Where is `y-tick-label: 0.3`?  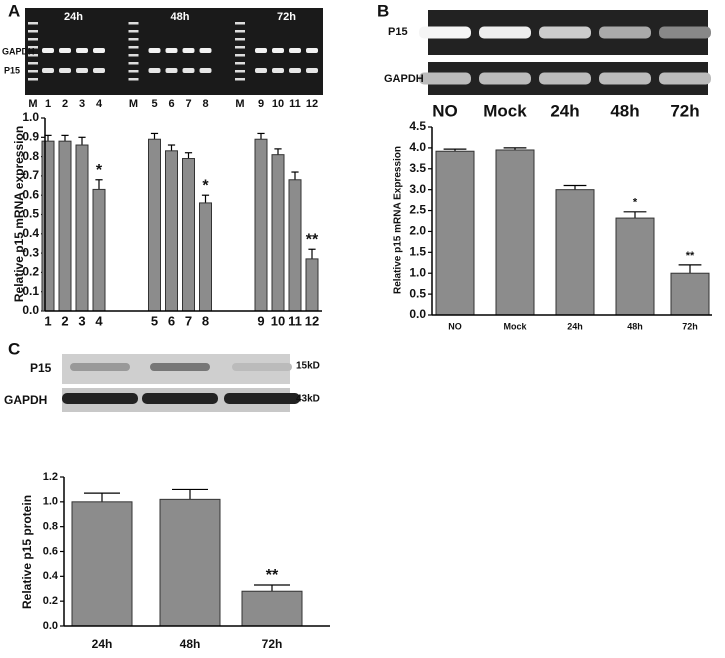
y-tick-label: 0.3 is located at coordinates (30, 252).